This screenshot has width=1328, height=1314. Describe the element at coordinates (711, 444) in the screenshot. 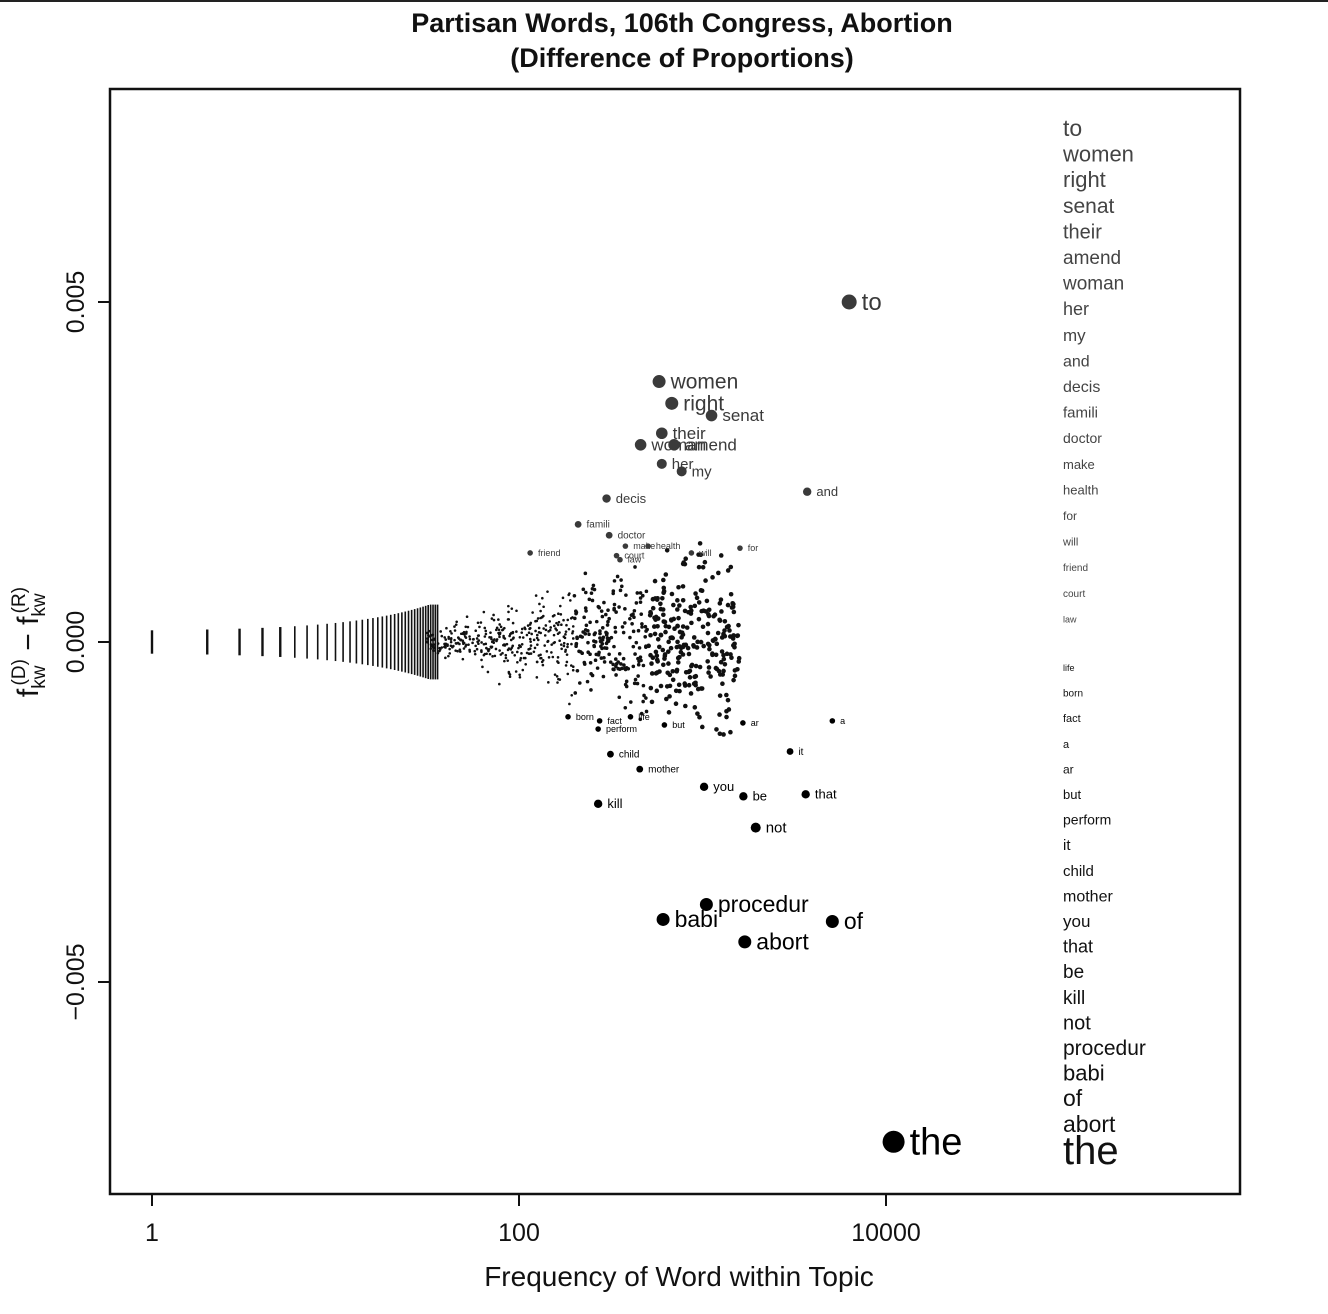

I see `point-label-amend: amend` at that location.